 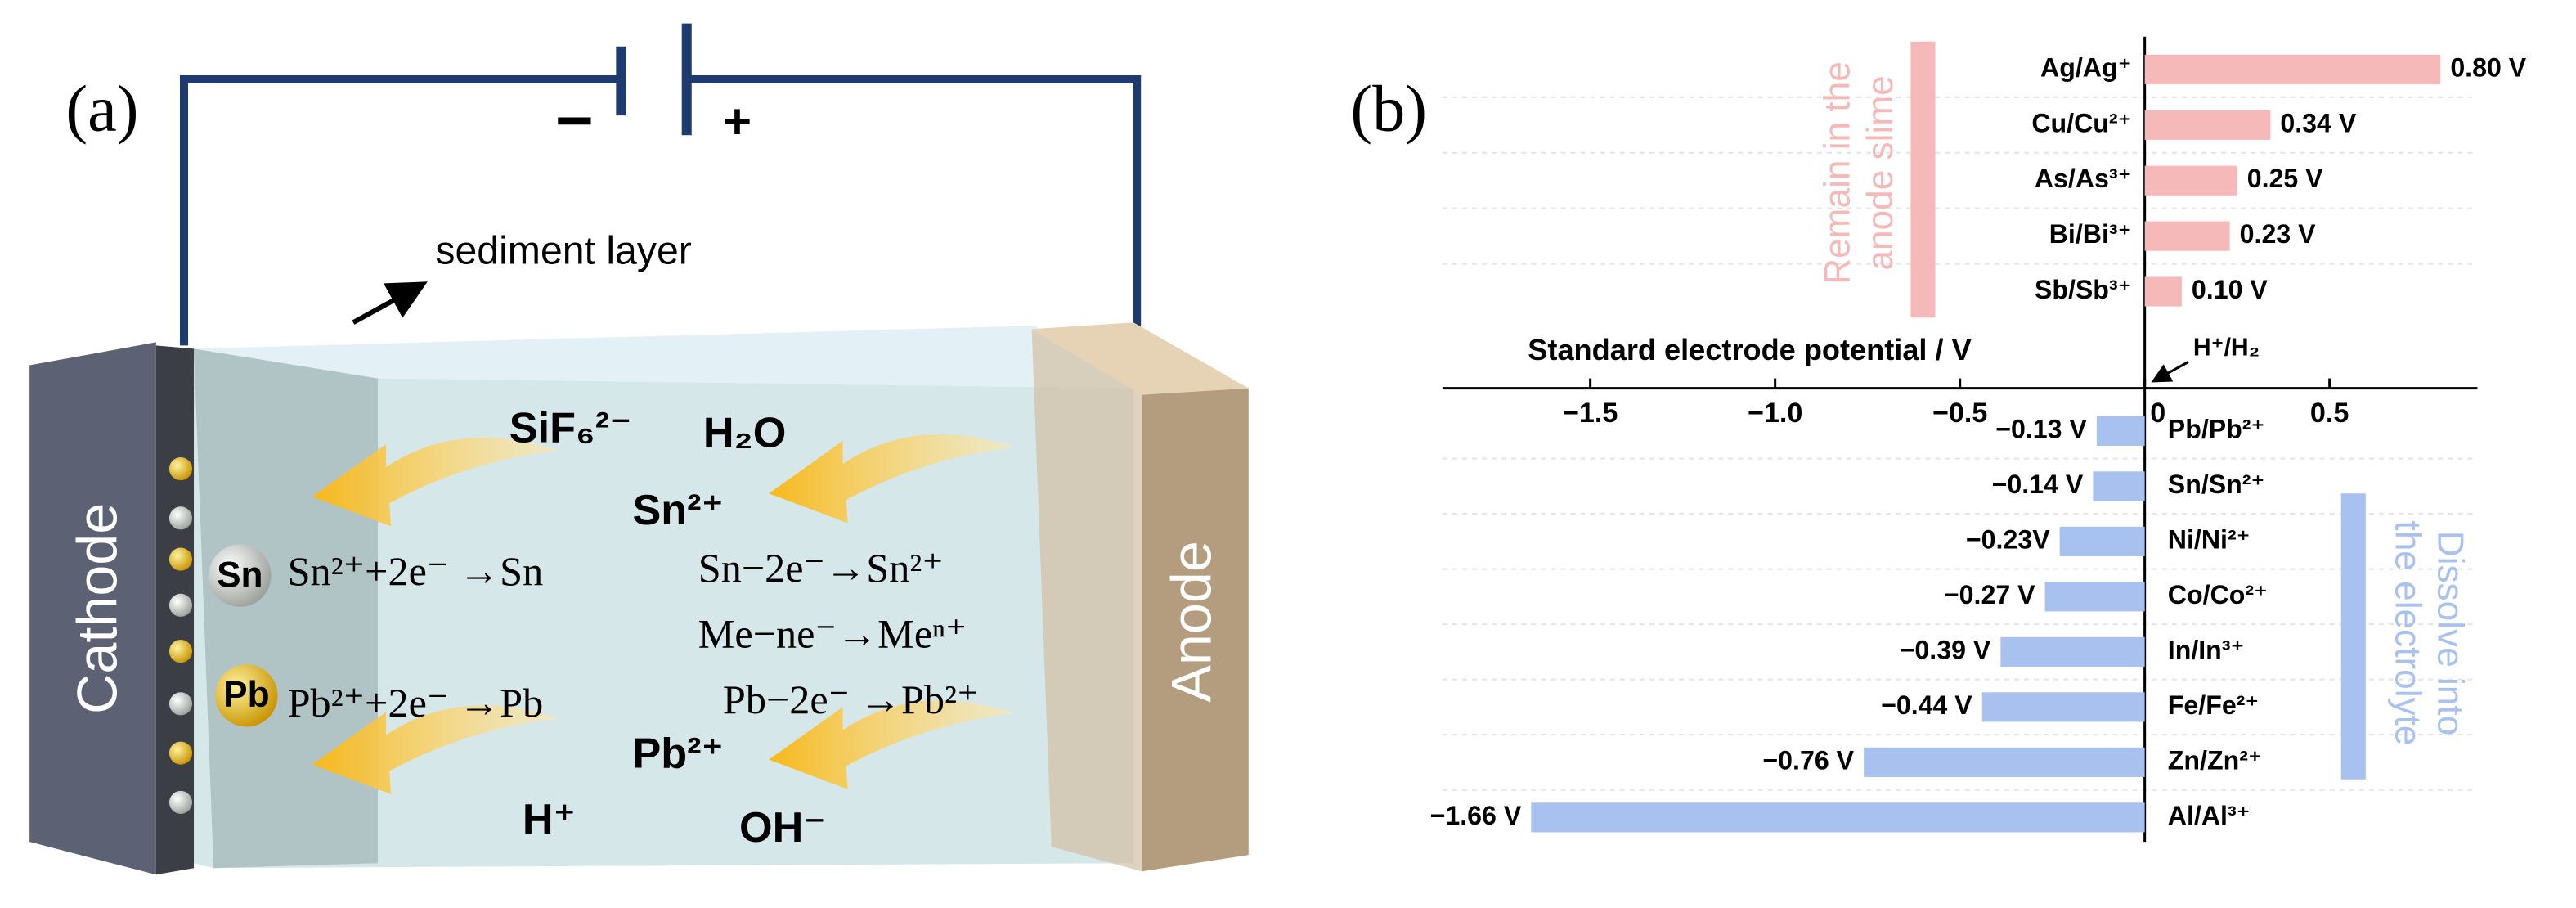 I want to click on anode-side, so click(x=1086, y=600).